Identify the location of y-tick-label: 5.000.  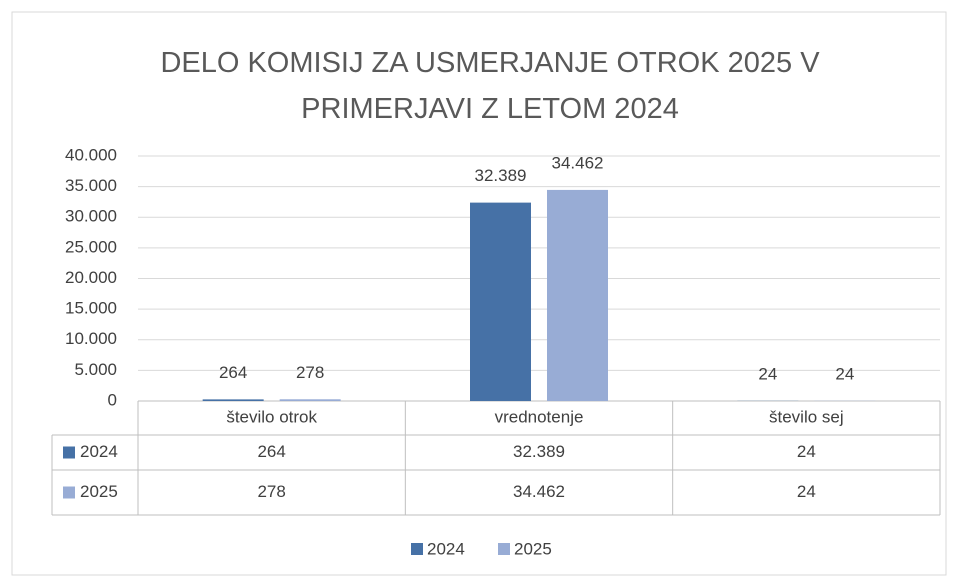
(95, 369).